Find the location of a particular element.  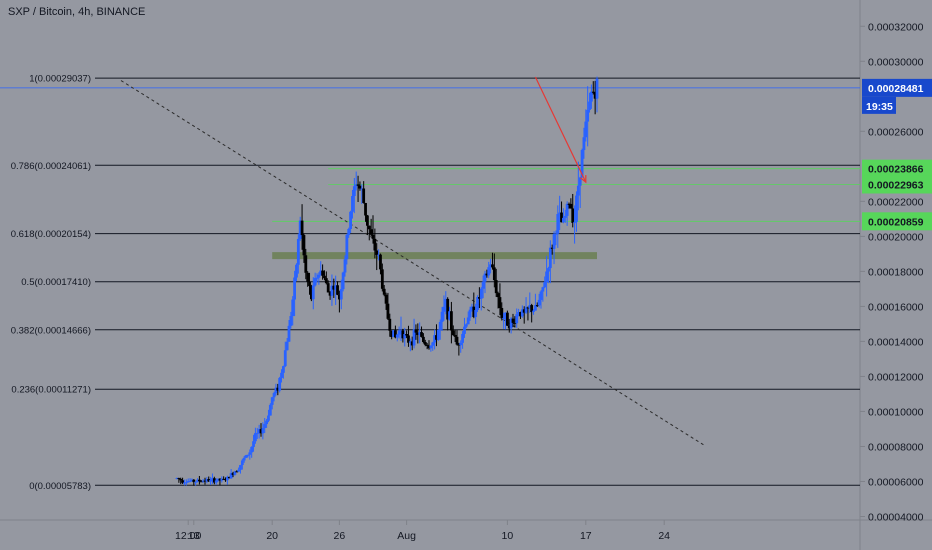

time-tick-label: 12:00 is located at coordinates (188, 536).